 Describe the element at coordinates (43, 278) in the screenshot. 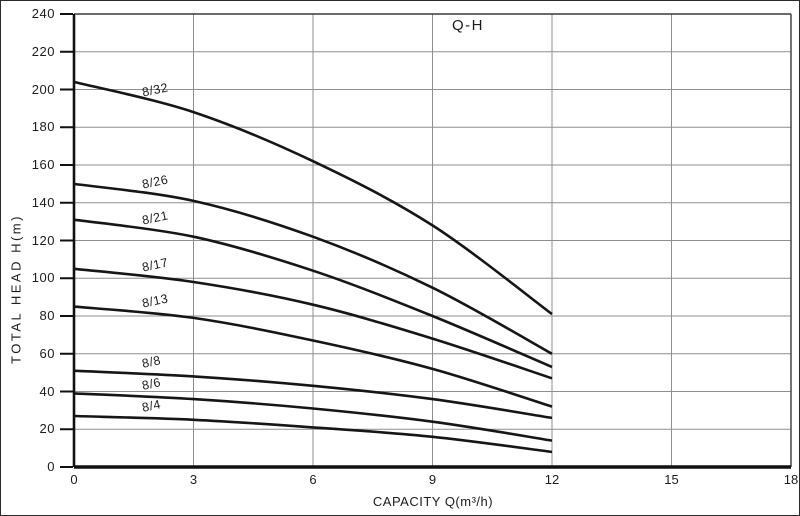

I see `y-tick-label-100: 100` at that location.